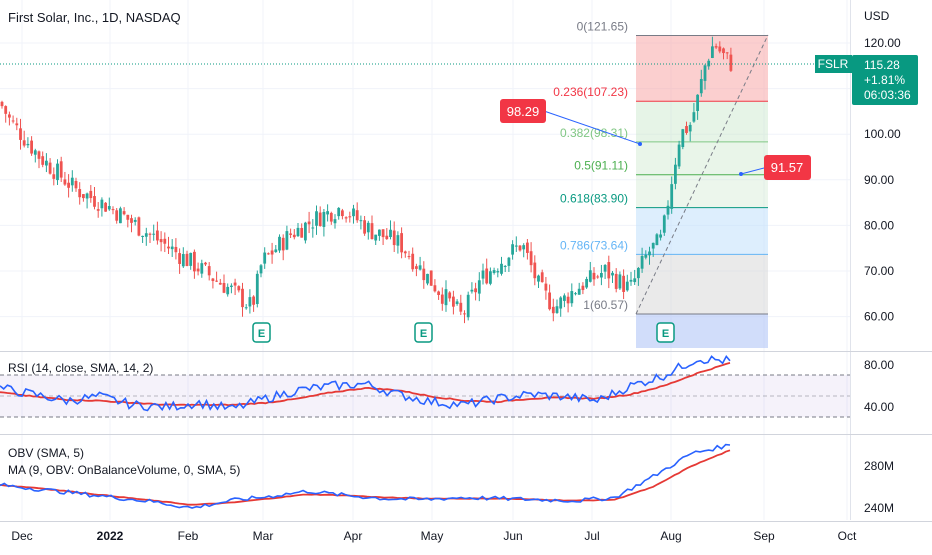  I want to click on price-badge: FSLR 115.28 +1.81% 06:03:36, so click(866, 80).